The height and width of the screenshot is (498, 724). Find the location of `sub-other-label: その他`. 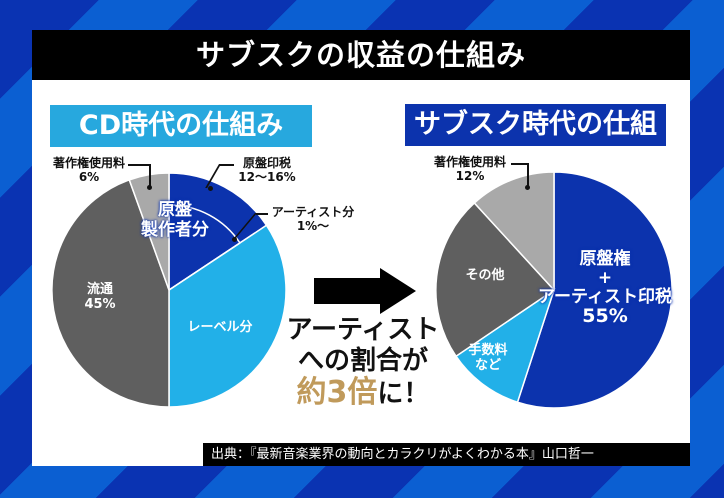

sub-other-label: その他 is located at coordinates (485, 275).